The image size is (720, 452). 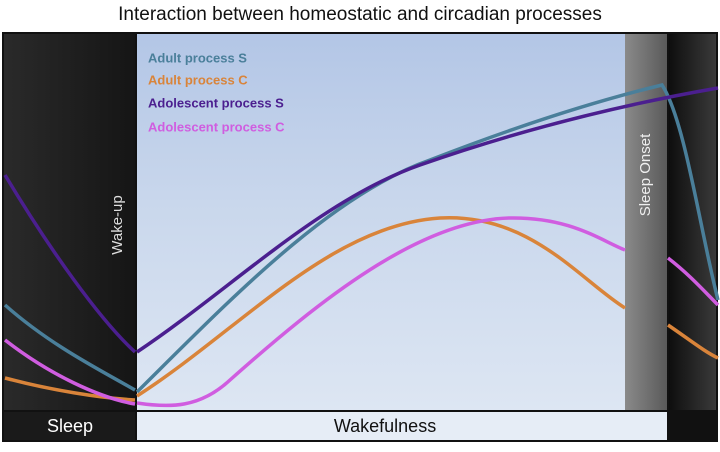 What do you see at coordinates (216, 126) in the screenshot?
I see `legend-item: Adolescent process C` at bounding box center [216, 126].